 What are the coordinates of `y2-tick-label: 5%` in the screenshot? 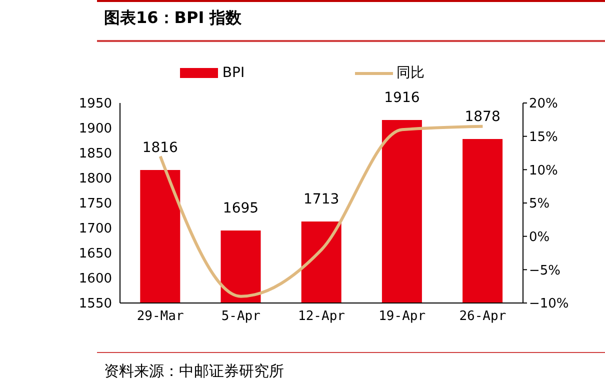 It's located at (539, 204).